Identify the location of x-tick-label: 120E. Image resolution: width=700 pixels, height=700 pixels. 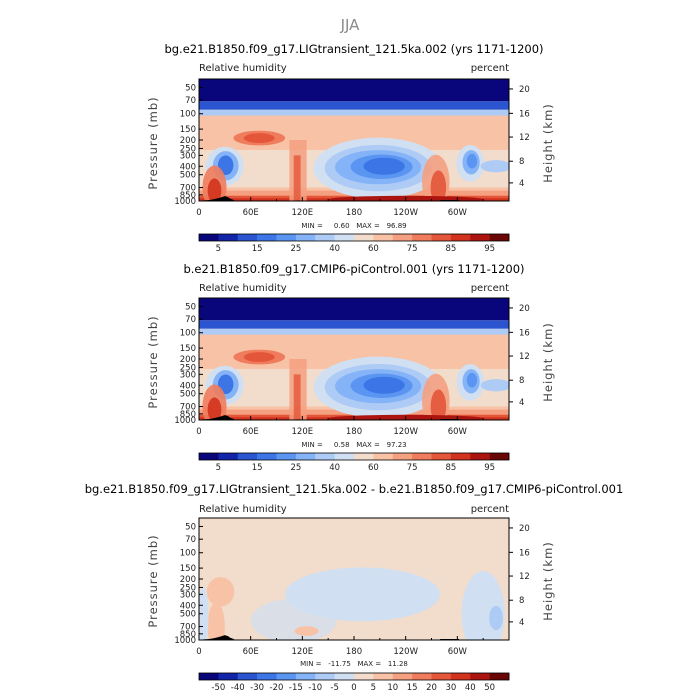
(303, 213).